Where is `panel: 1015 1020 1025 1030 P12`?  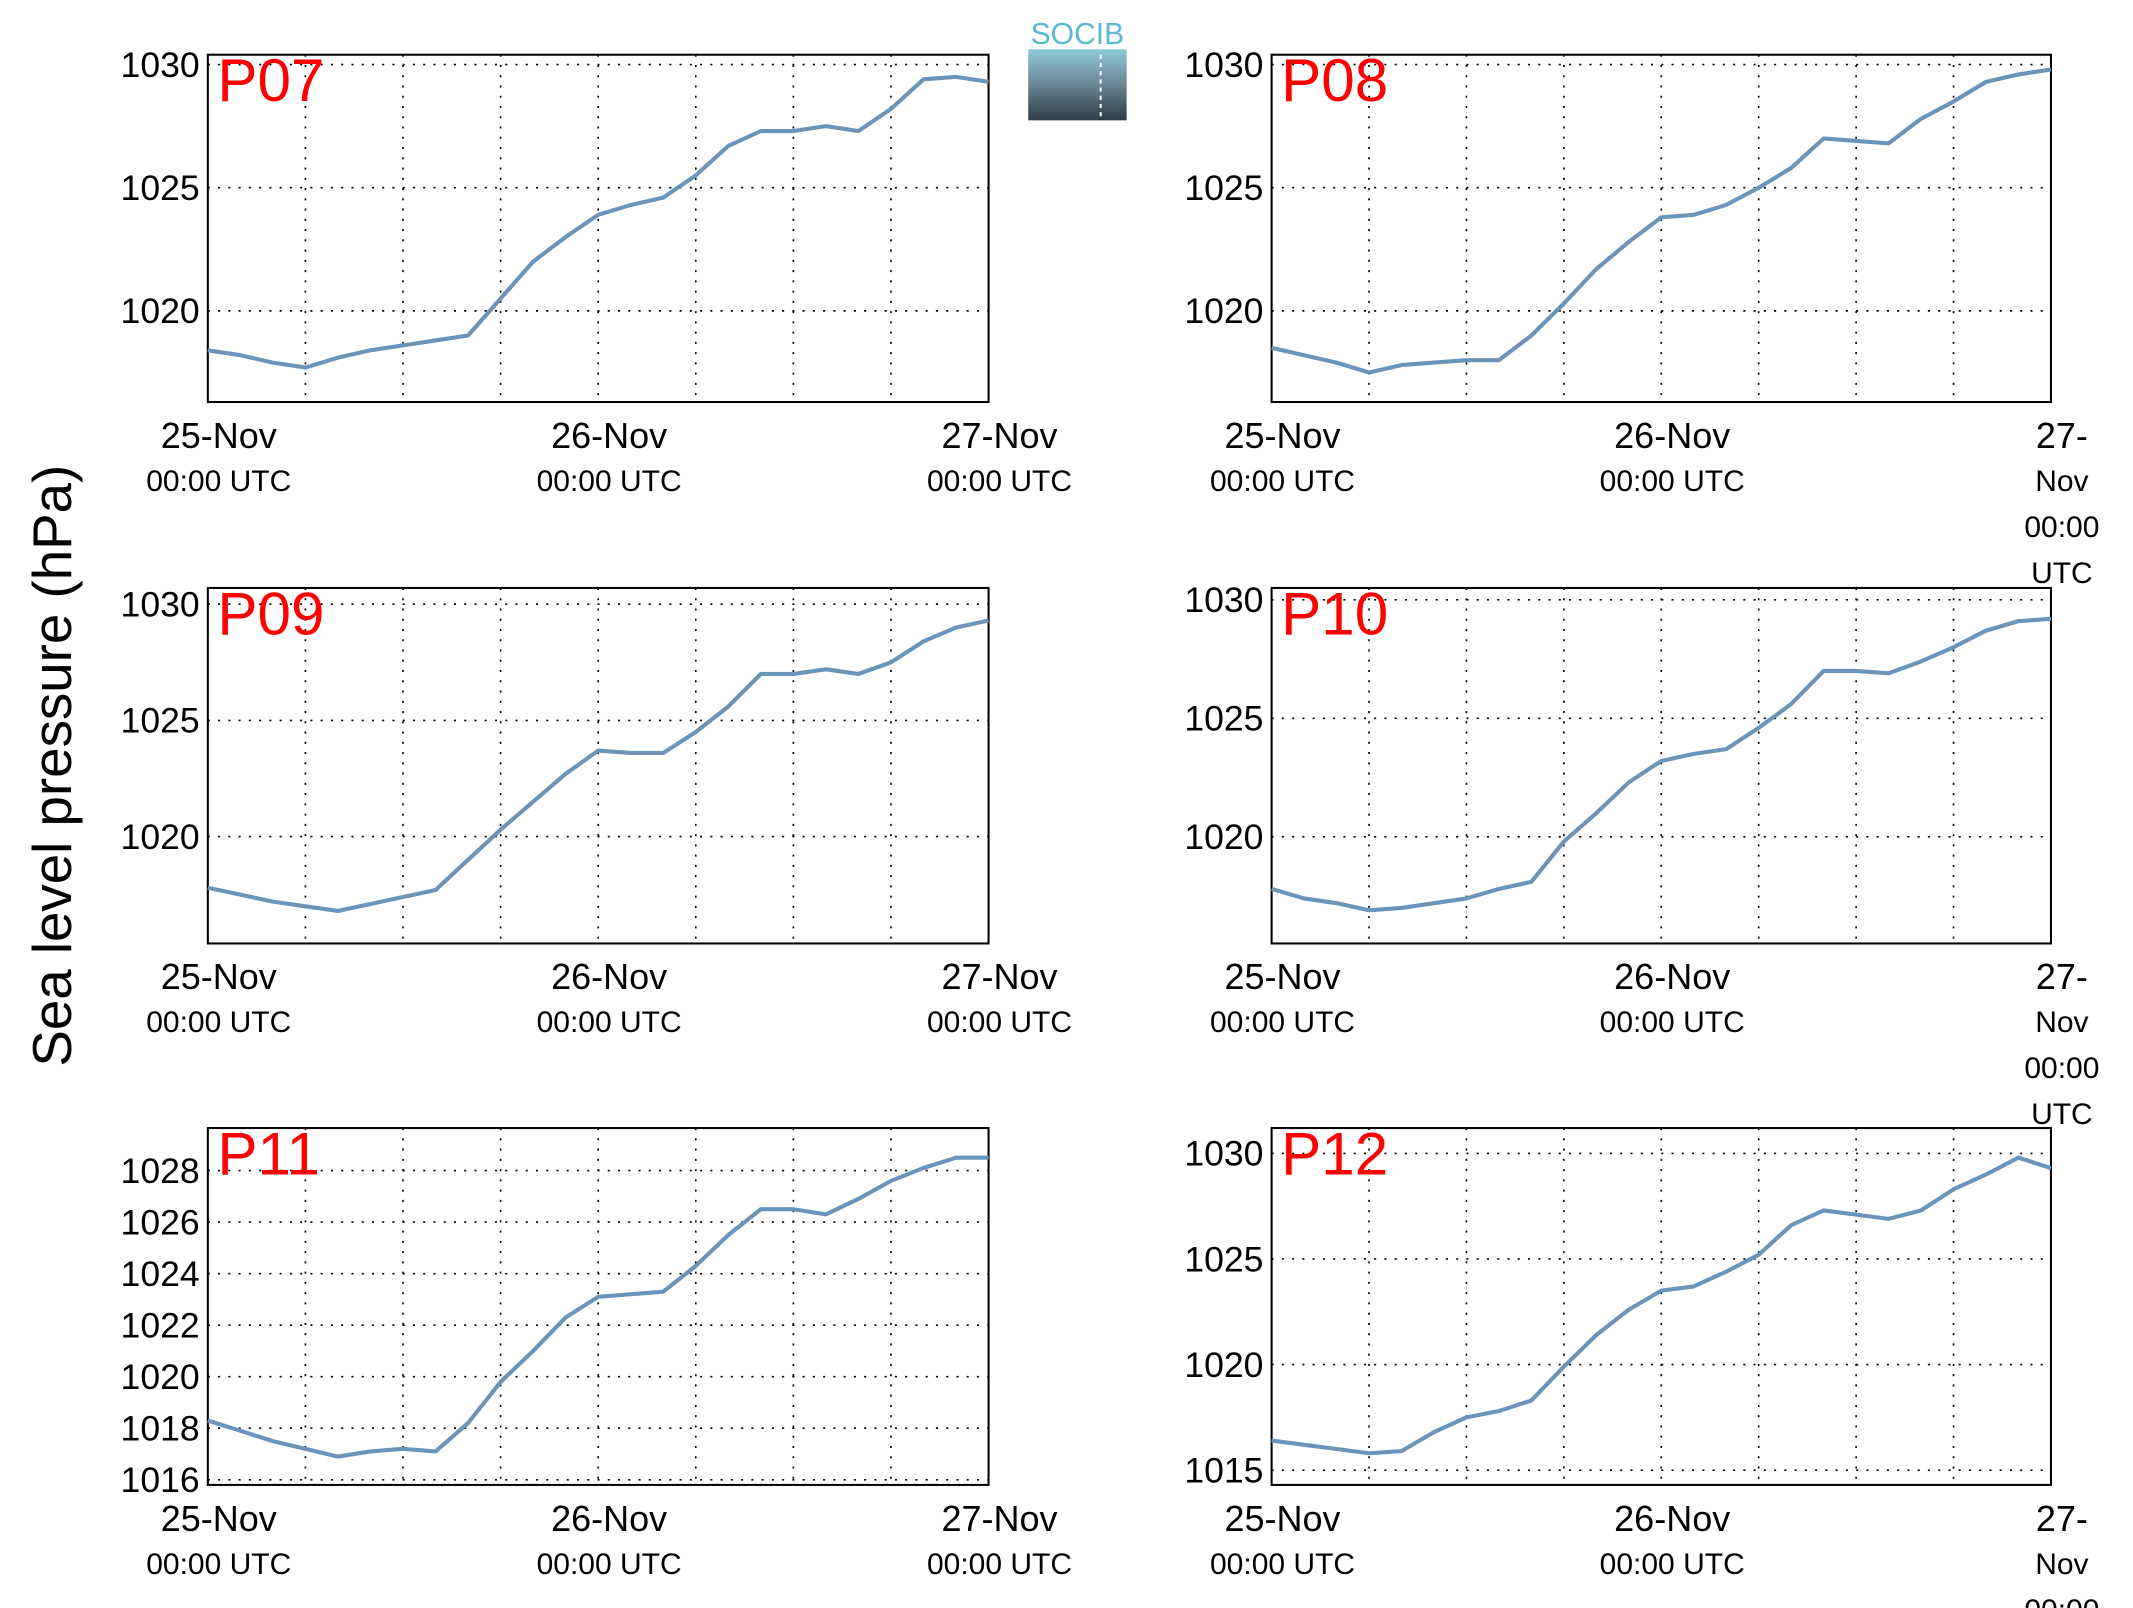
panel: 1015 1020 1025 1030 P12 is located at coordinates (1618, 1305).